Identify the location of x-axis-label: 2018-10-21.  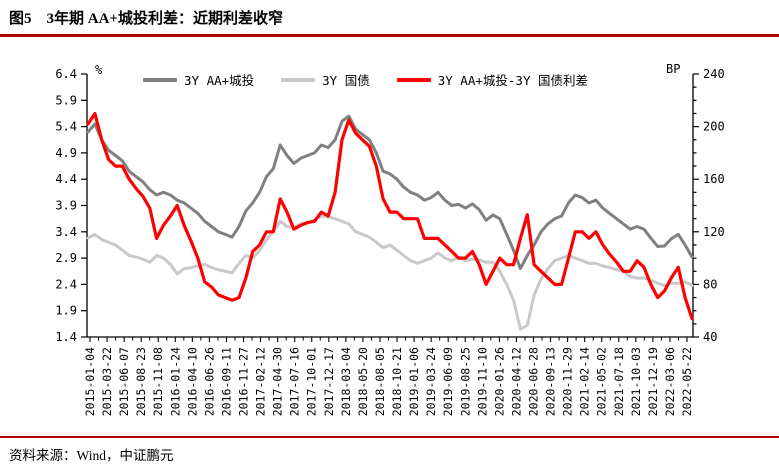
(397, 381).